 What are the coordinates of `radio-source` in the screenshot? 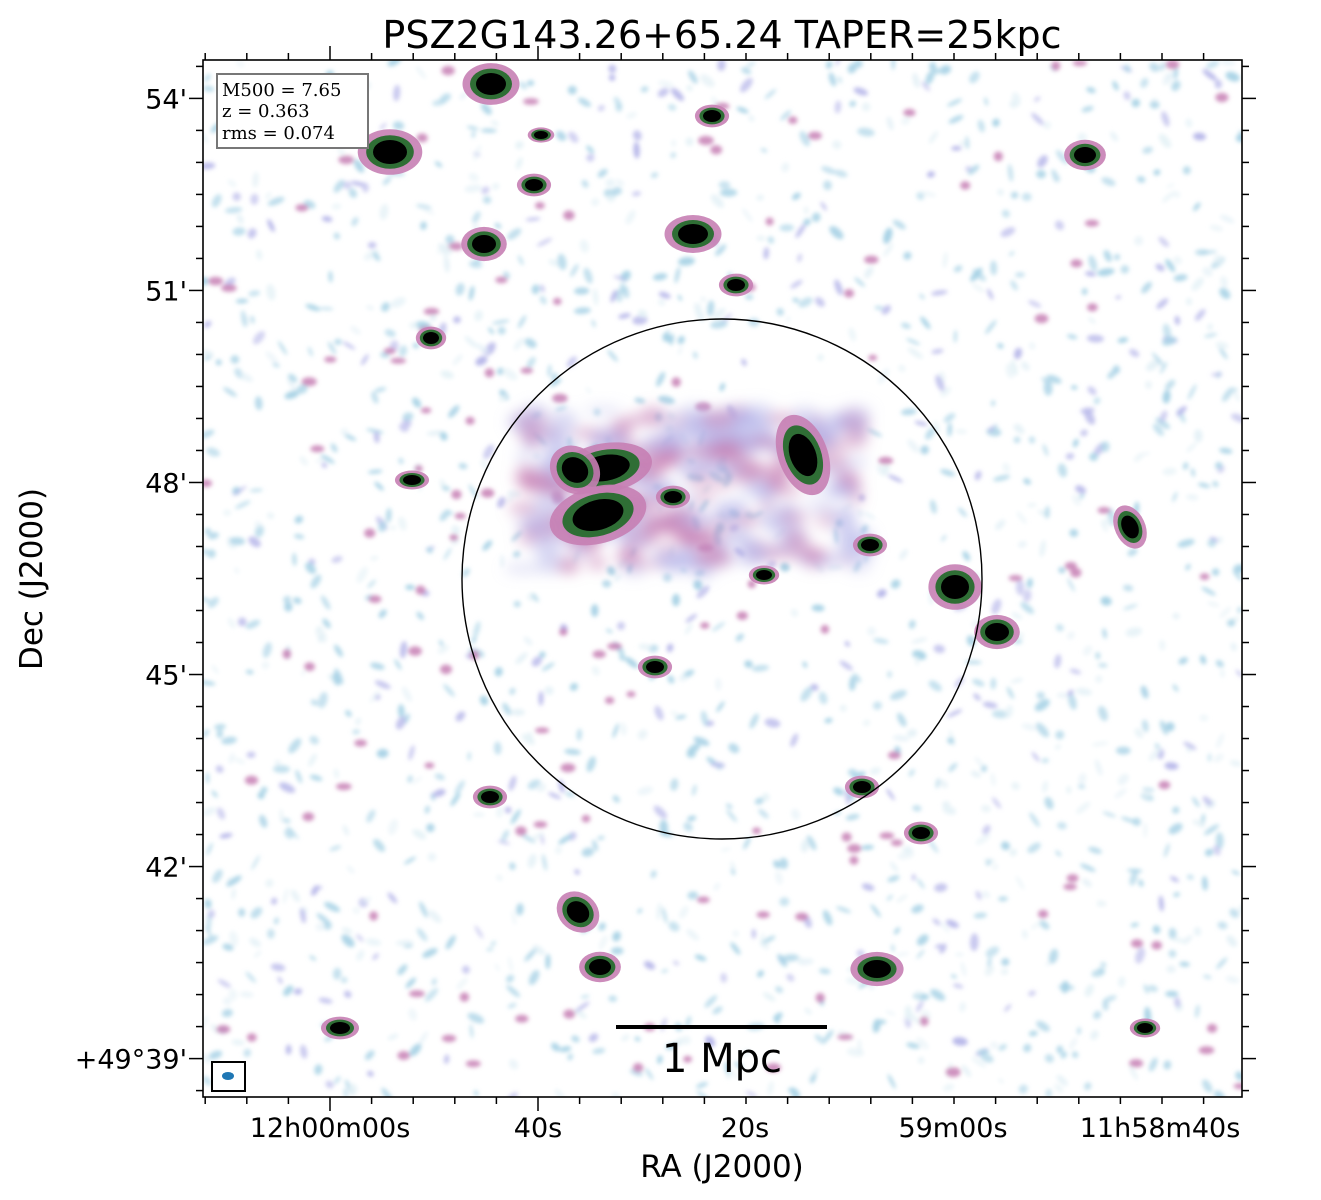 It's located at (877, 969).